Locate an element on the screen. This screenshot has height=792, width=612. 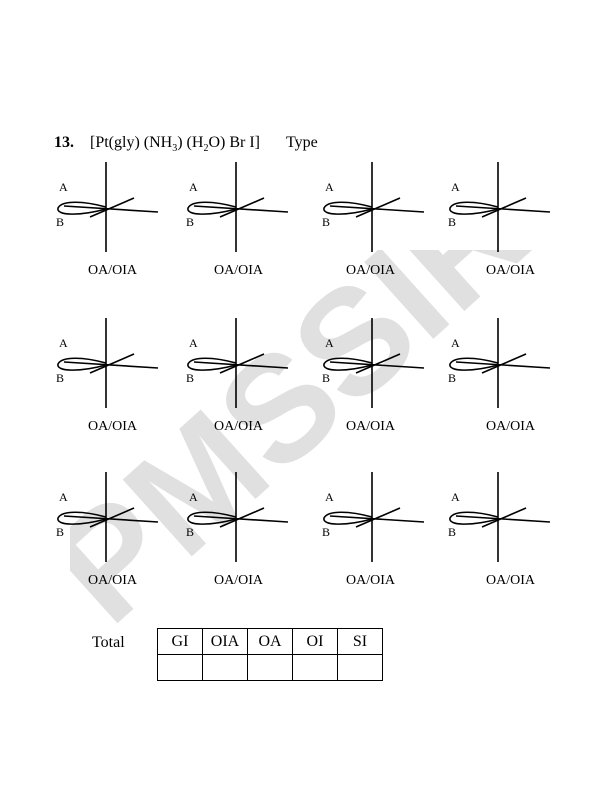
answer-si-cell is located at coordinates (360, 667).